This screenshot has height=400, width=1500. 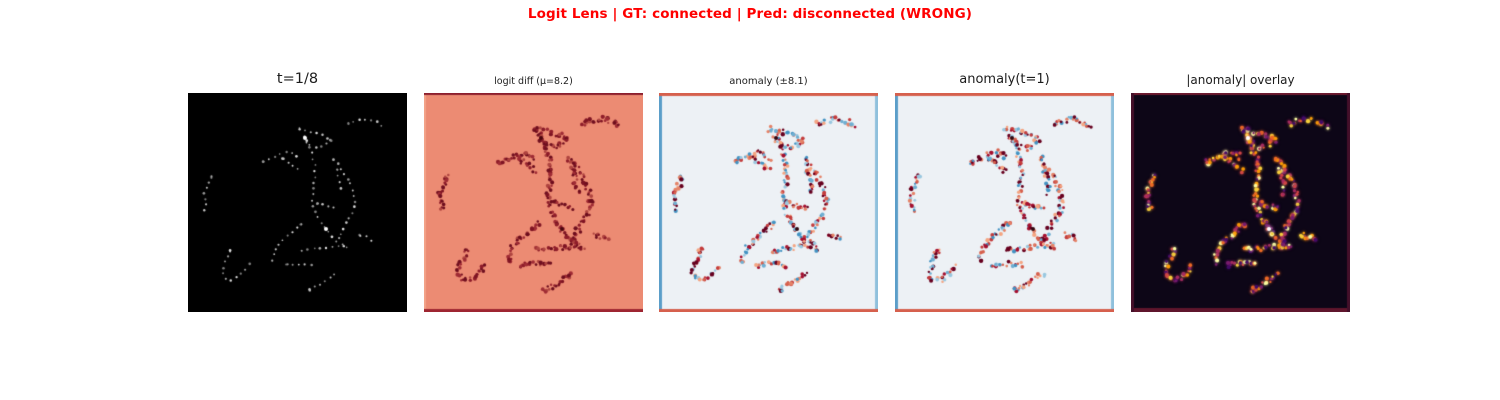 What do you see at coordinates (1240, 202) in the screenshot?
I see `heatmap-canvas-overlay` at bounding box center [1240, 202].